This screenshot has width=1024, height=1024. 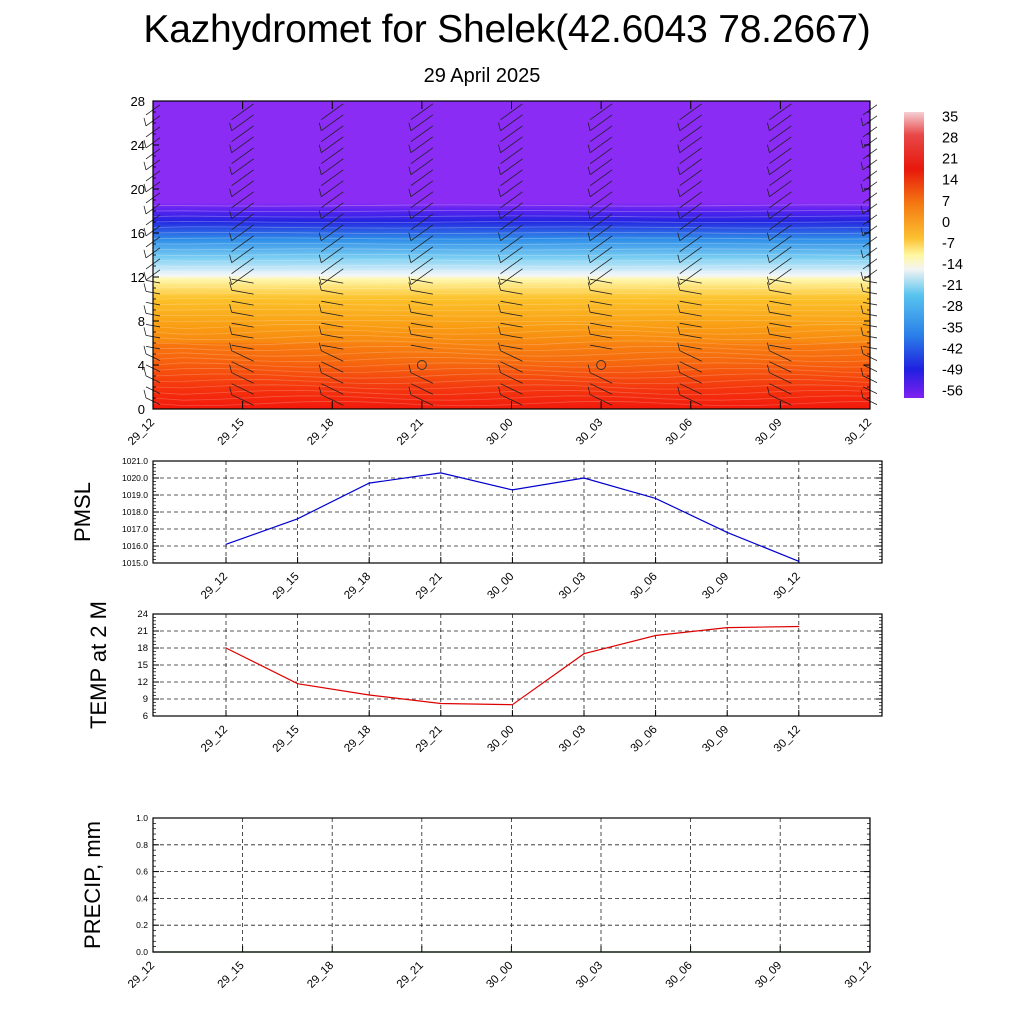 I want to click on colorbar-label: 28, so click(x=950, y=139).